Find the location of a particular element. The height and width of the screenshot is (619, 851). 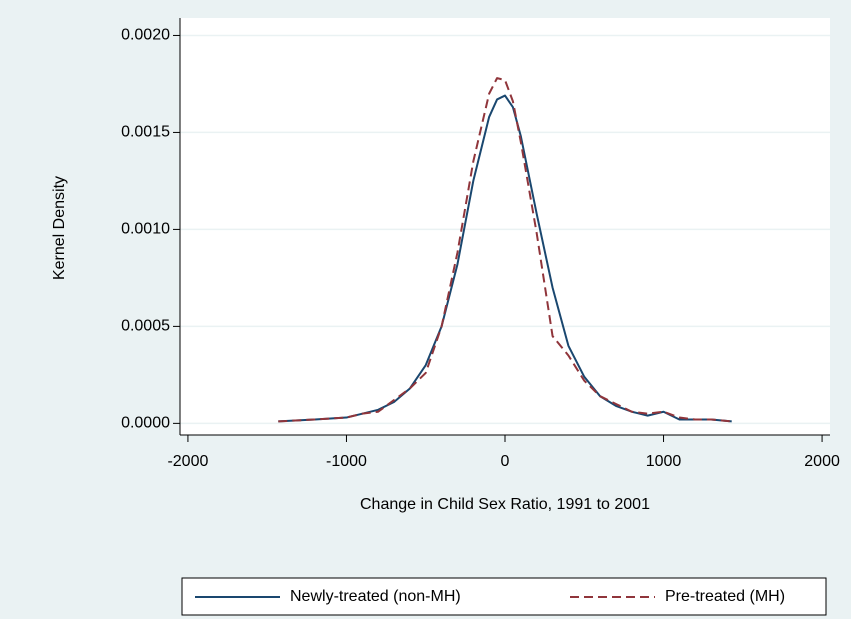

y-tick-label: 0.0000 is located at coordinates (145, 423).